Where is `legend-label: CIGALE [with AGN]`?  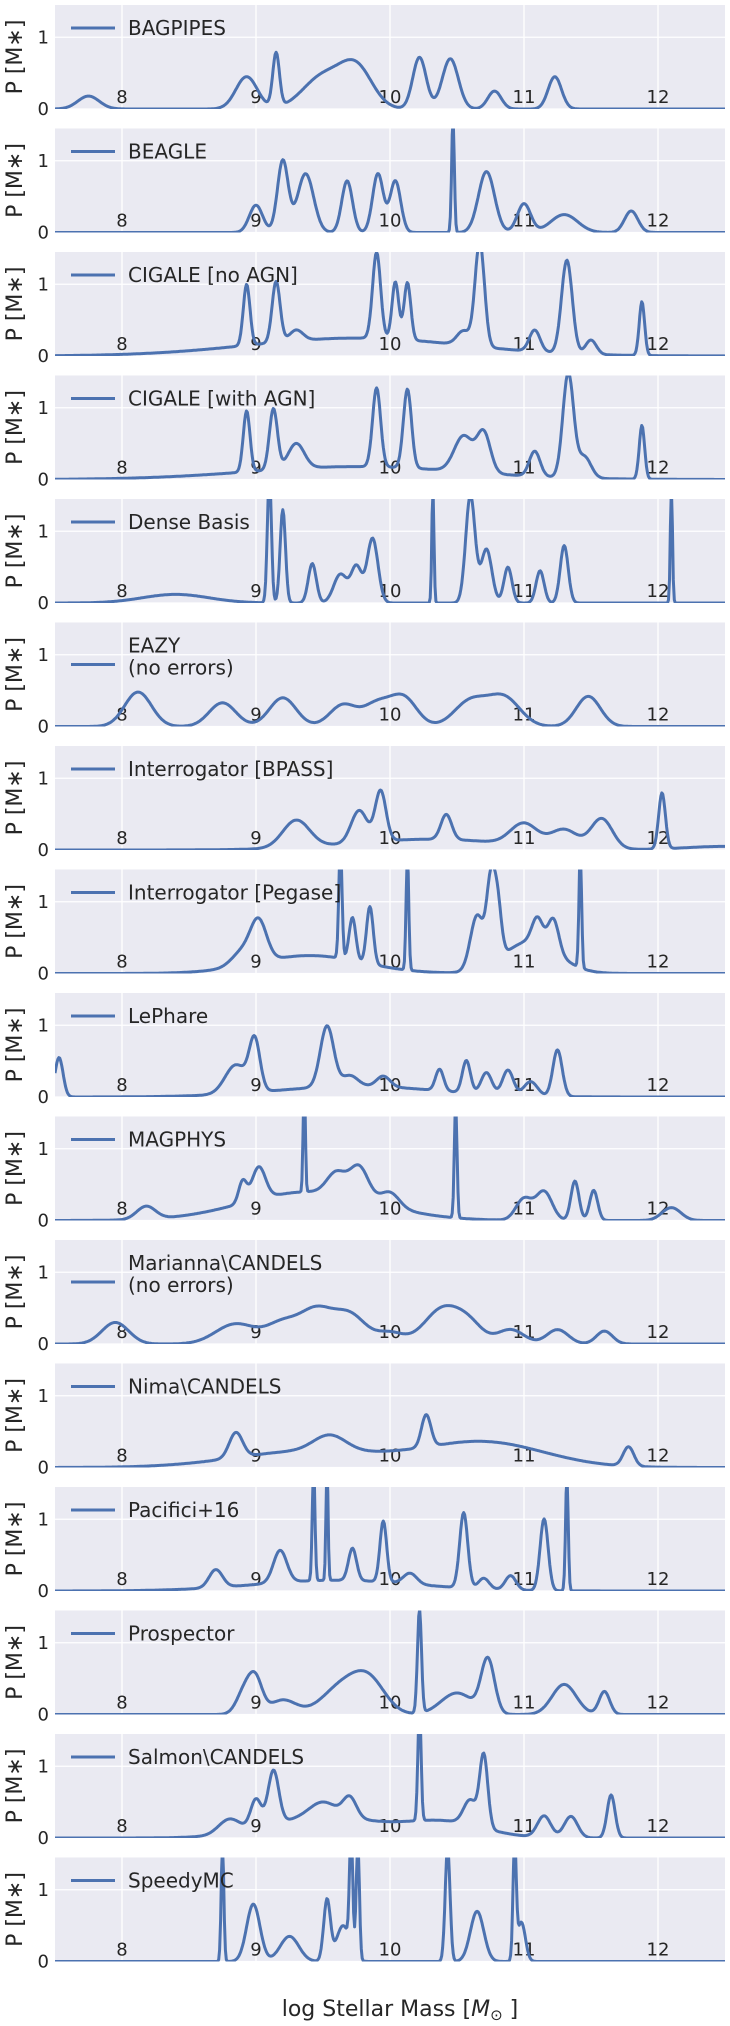 legend-label: CIGALE [with AGN] is located at coordinates (221, 399).